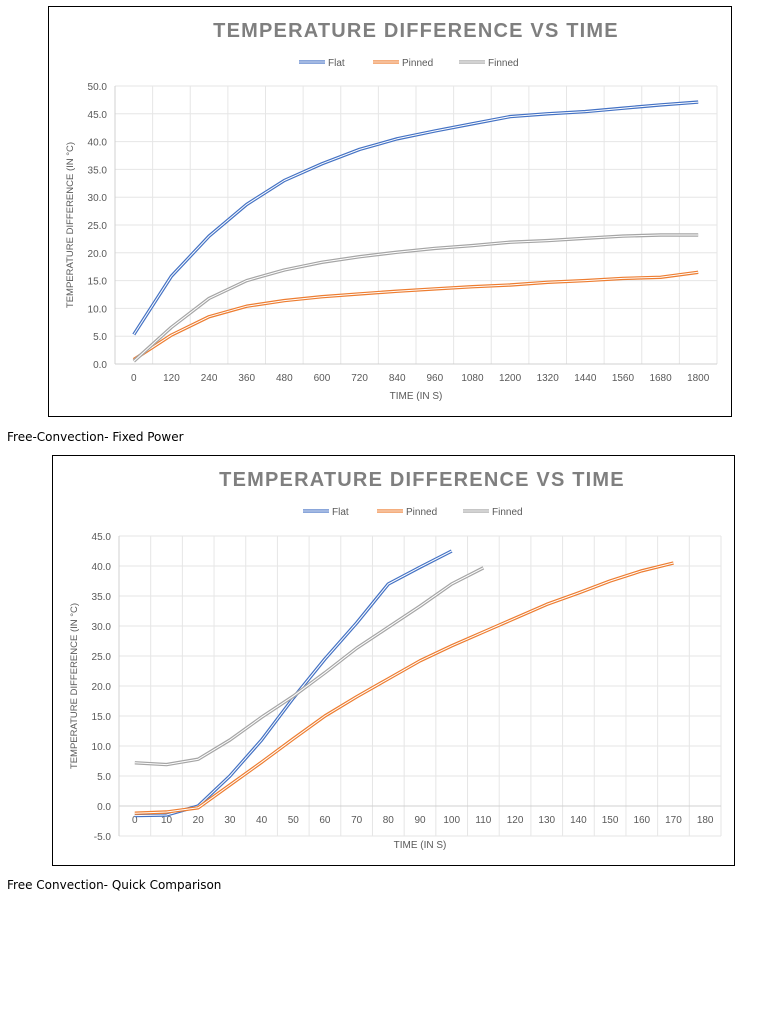 The width and height of the screenshot is (768, 1024). I want to click on x-tick-label: 10, so click(167, 820).